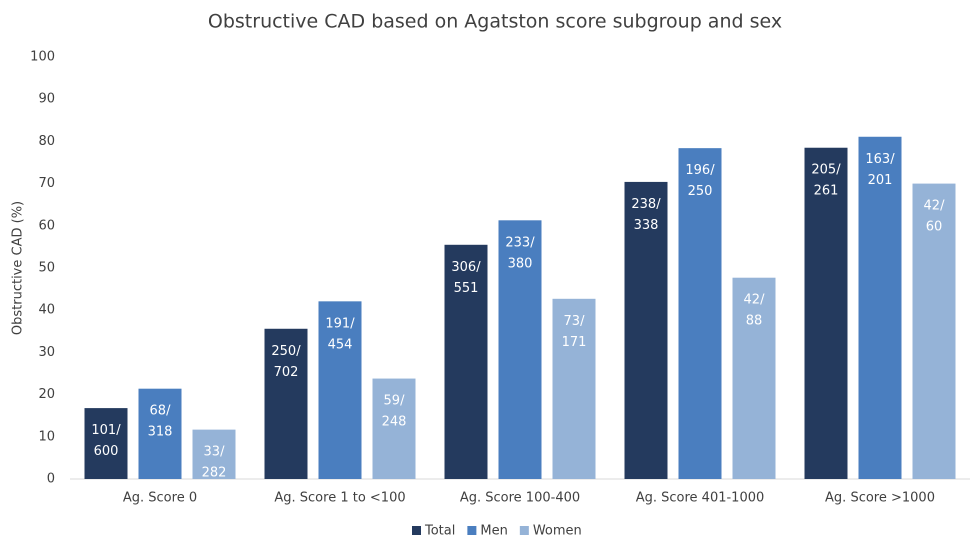 This screenshot has height=543, width=977. Describe the element at coordinates (826, 180) in the screenshot. I see `value-label: 205/261` at that location.